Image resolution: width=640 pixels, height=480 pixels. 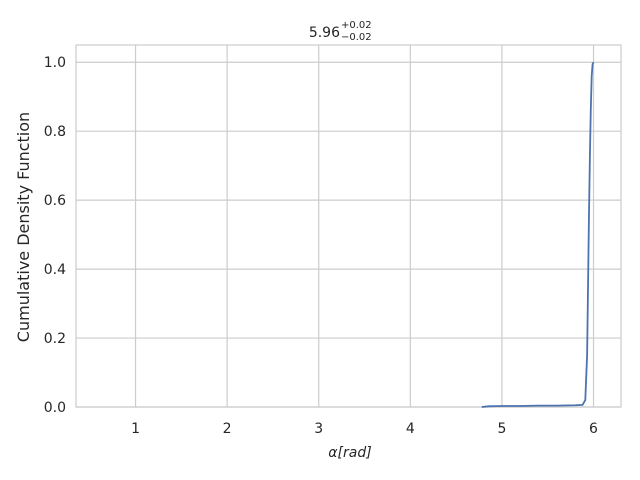 I want to click on x-tick-label: 3, so click(x=318, y=429).